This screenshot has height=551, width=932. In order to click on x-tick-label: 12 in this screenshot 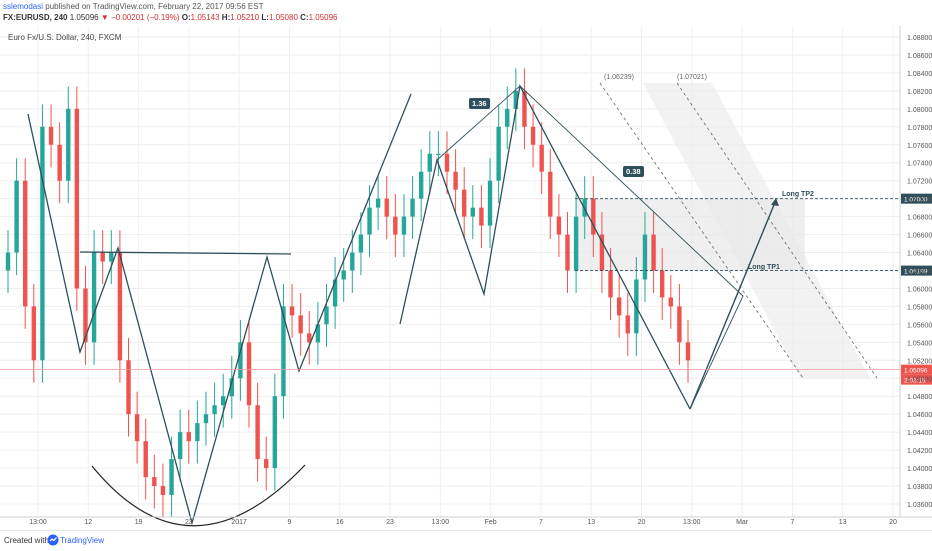, I will do `click(88, 522)`.